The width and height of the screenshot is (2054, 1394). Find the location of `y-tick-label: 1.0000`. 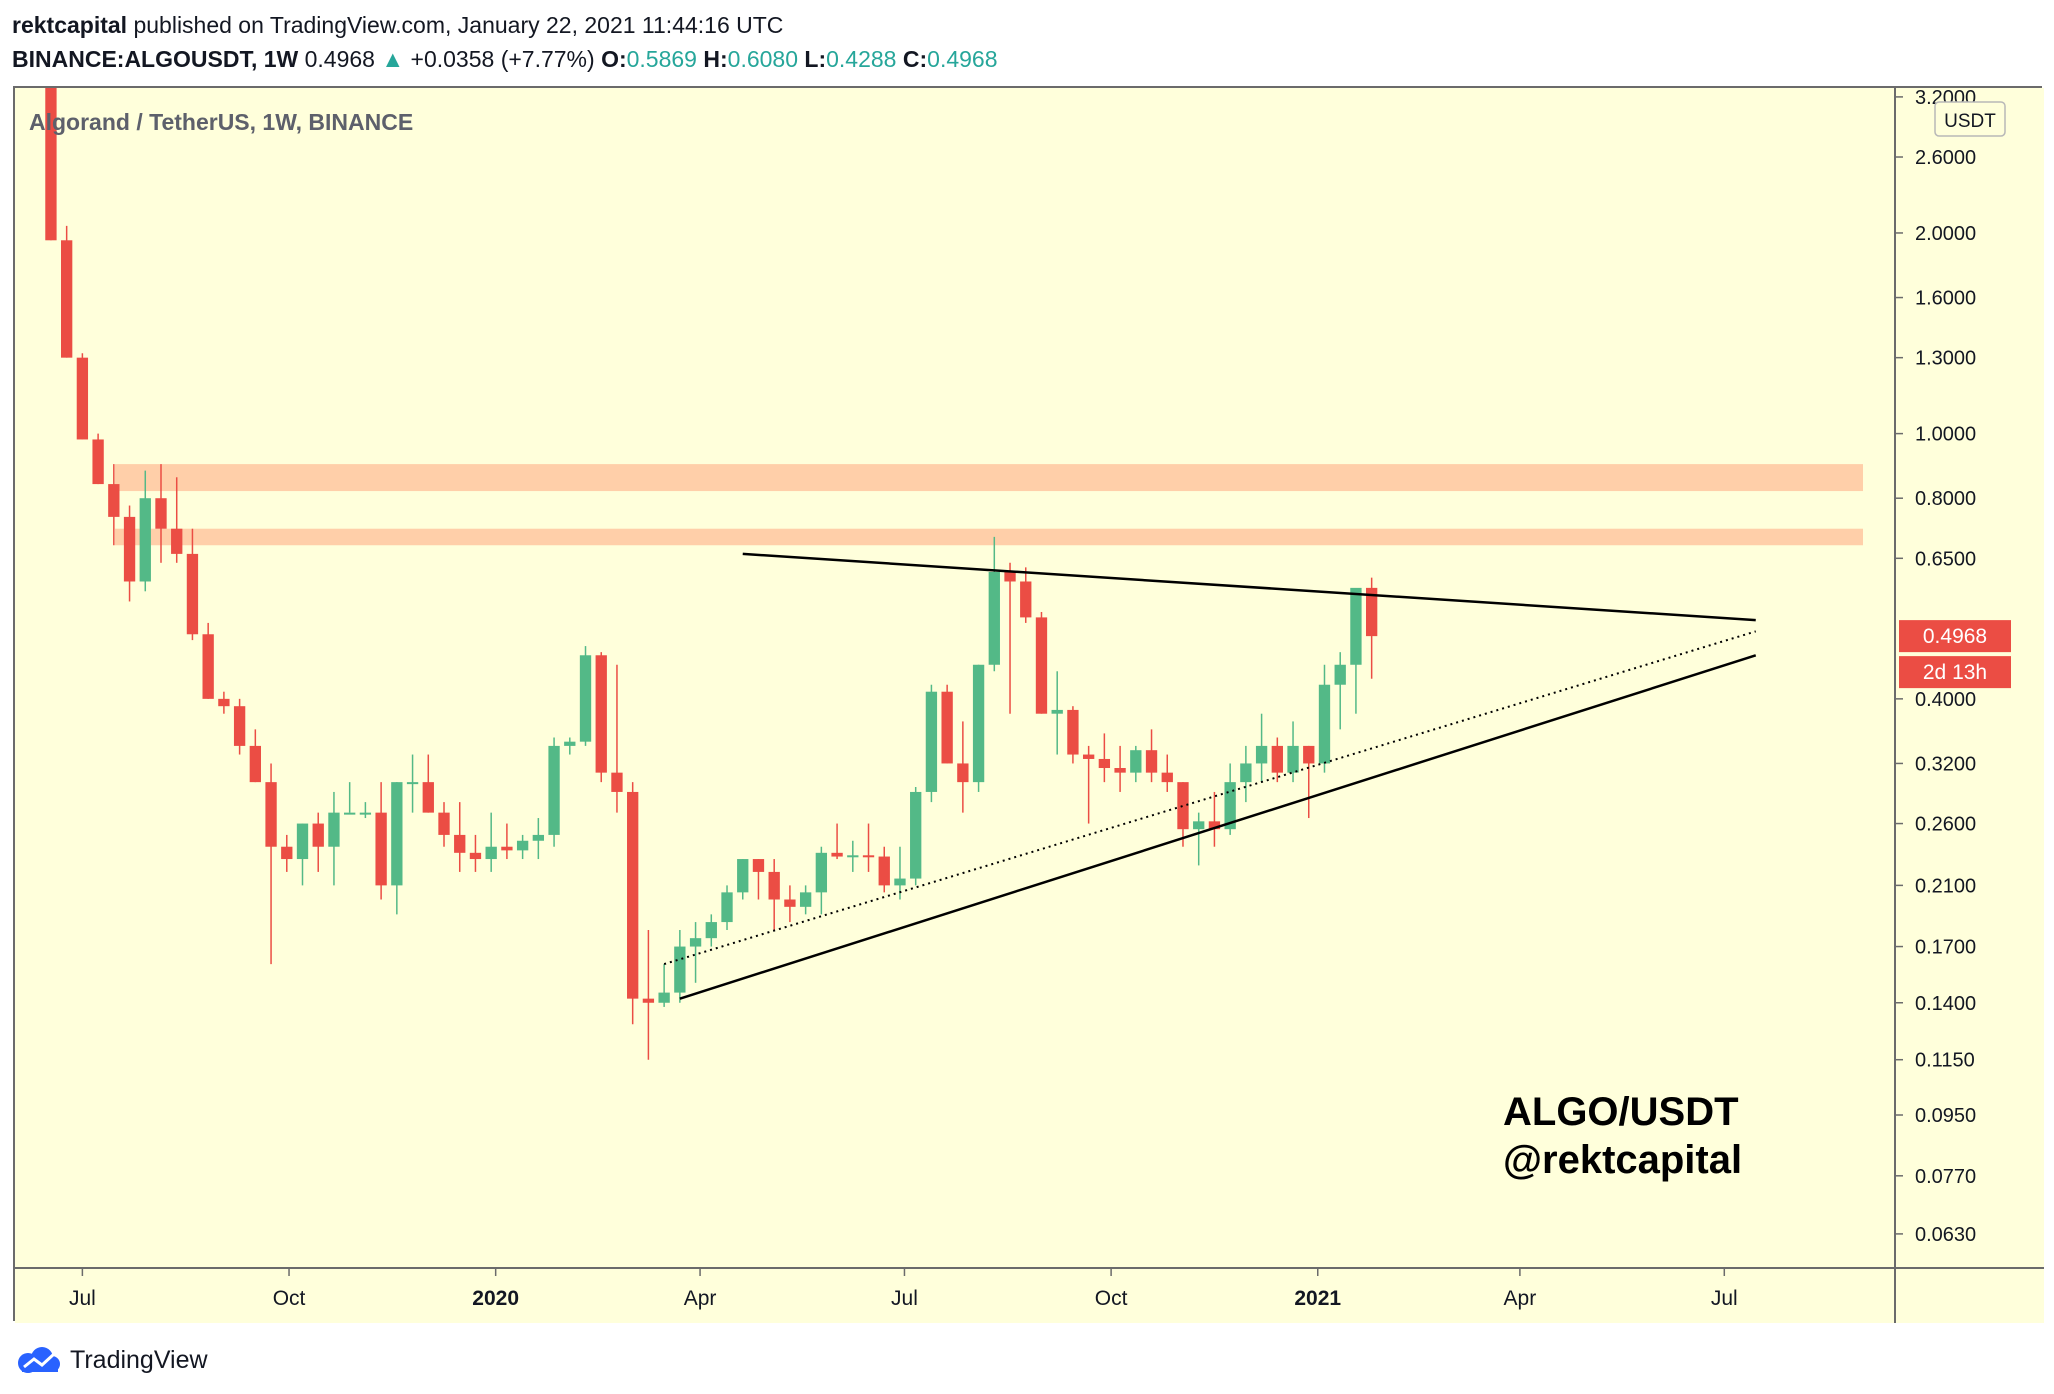

y-tick-label: 1.0000 is located at coordinates (1945, 435).